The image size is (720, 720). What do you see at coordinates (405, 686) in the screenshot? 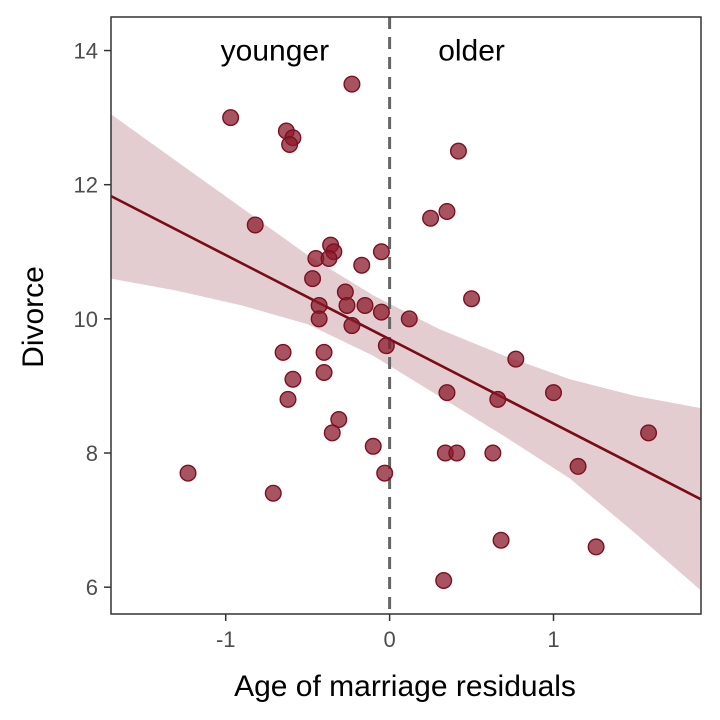
I see `x-axis-title: Age of marriage residuals` at bounding box center [405, 686].